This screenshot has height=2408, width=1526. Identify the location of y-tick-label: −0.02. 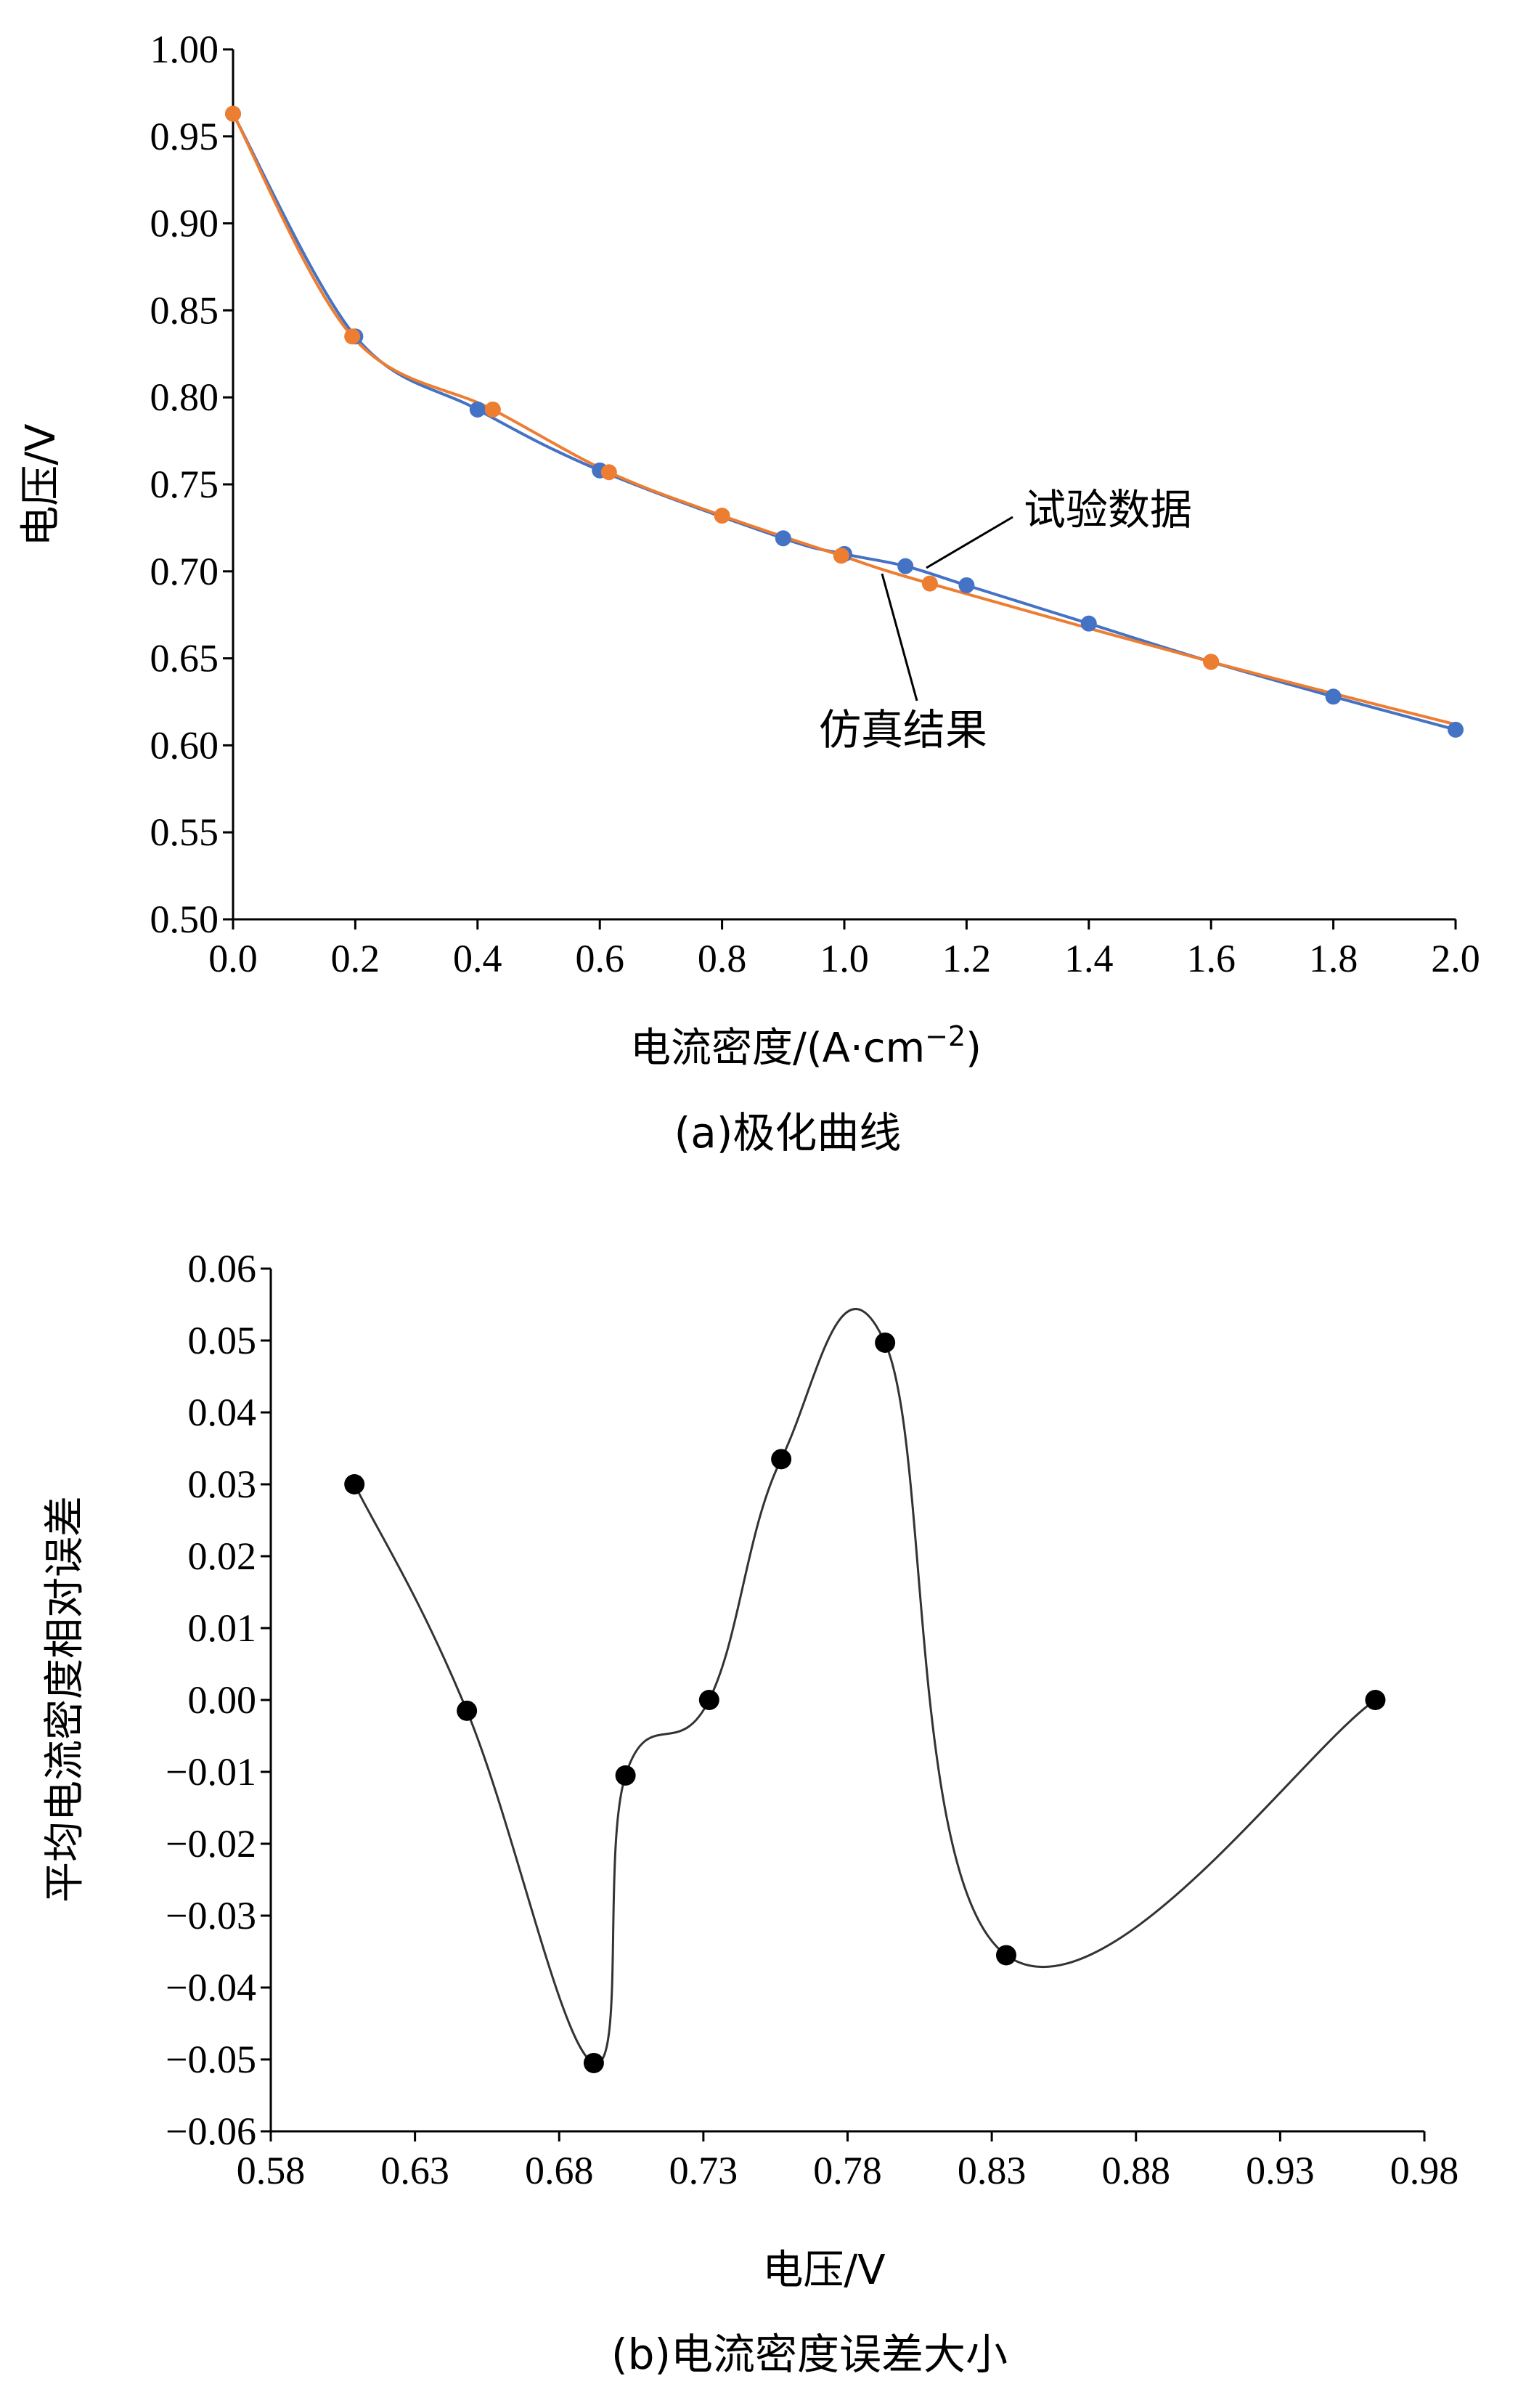
(211, 1844).